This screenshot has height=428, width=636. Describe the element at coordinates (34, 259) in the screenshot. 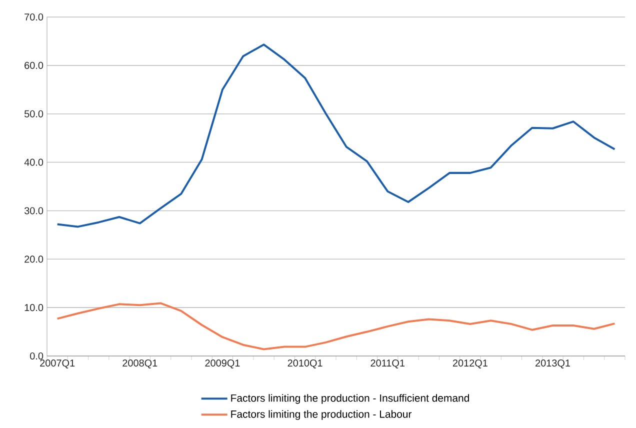

I see `y-tick-label: 20.0` at that location.